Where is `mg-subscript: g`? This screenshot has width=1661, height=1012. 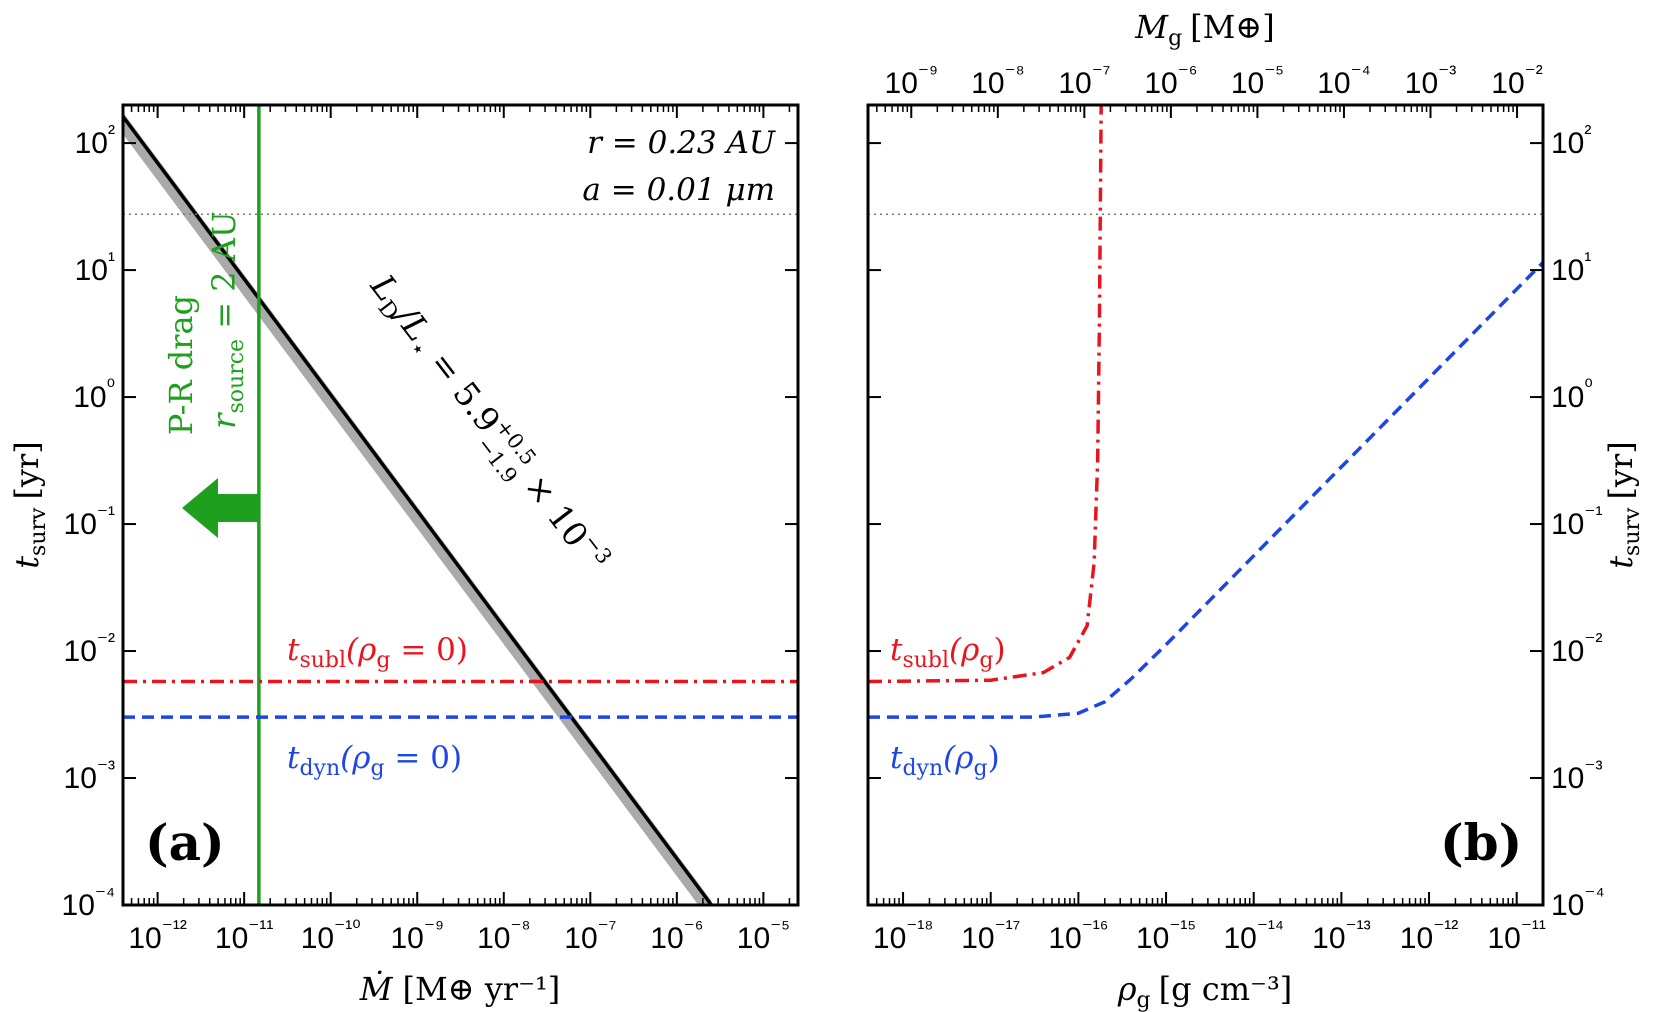 mg-subscript: g is located at coordinates (1175, 38).